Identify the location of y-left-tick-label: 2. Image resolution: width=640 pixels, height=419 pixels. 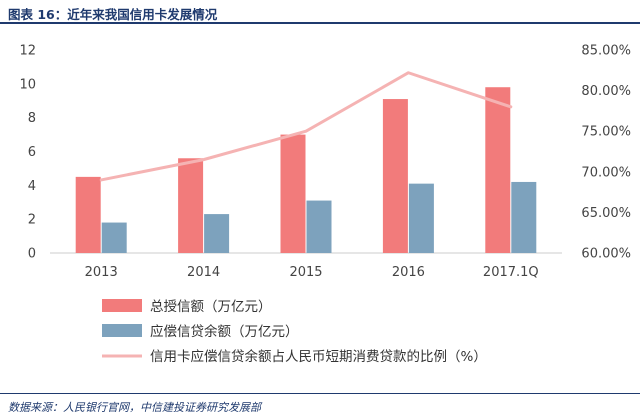
(32, 220).